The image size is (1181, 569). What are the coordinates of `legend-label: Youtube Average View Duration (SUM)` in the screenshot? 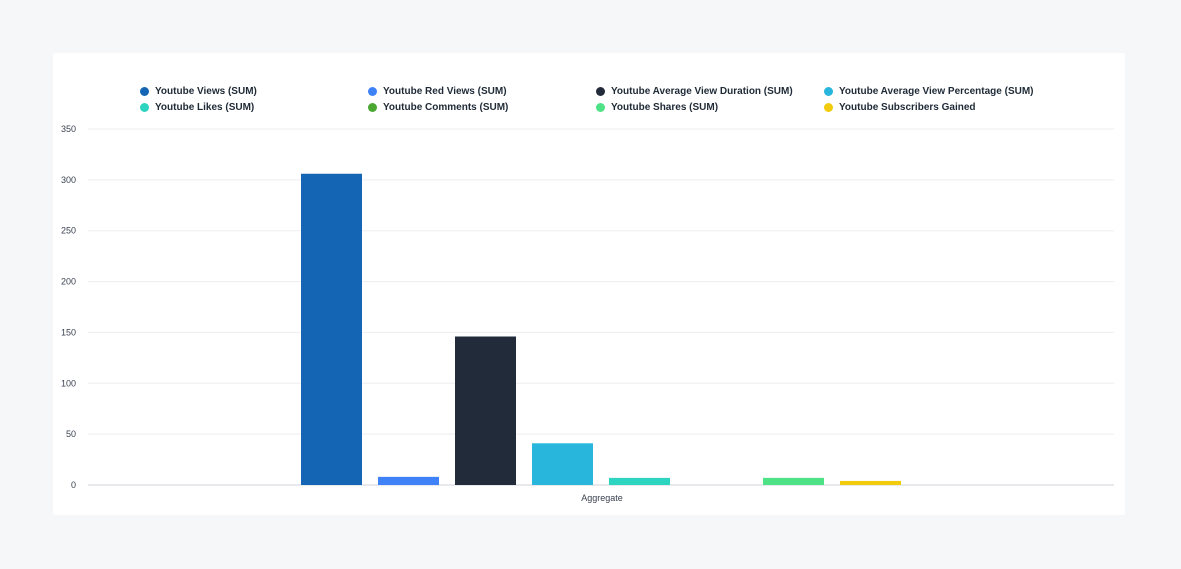 It's located at (702, 91).